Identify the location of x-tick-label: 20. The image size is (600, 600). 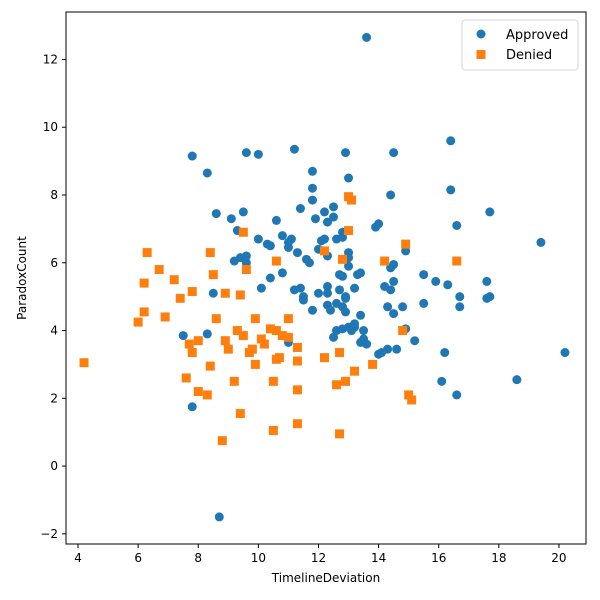
(558, 558).